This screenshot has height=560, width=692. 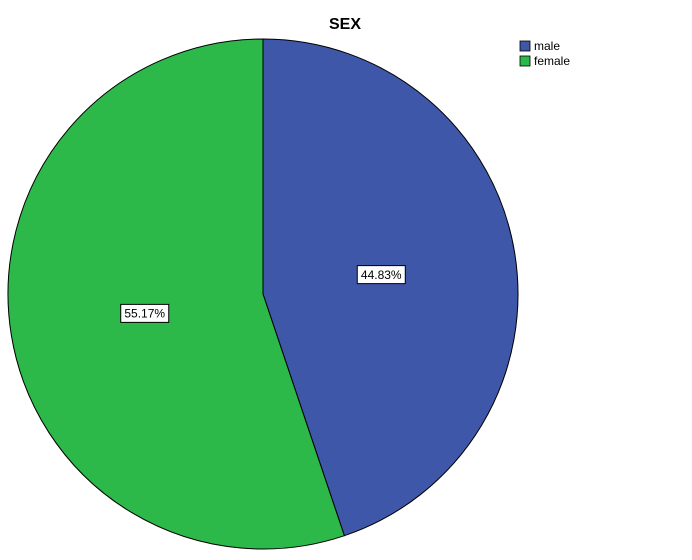 I want to click on data-label: 44.83%, so click(x=381, y=275).